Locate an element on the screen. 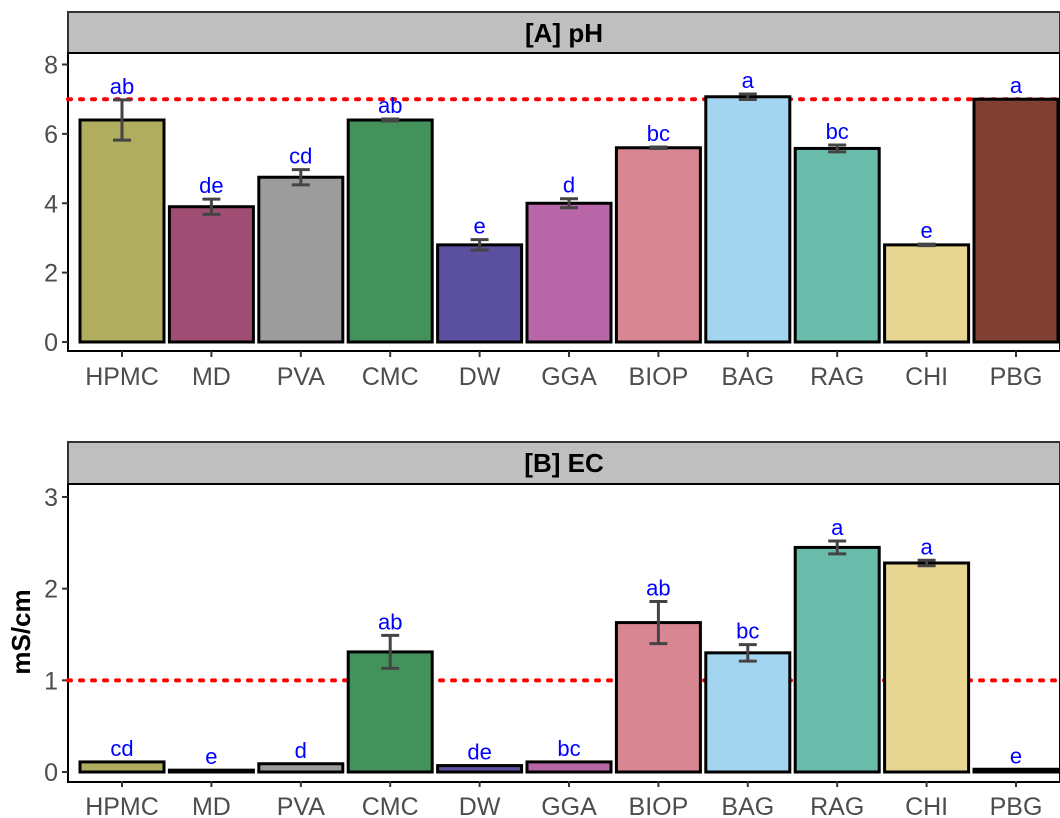 This screenshot has width=1060, height=818. panel-b-title: [B] EC is located at coordinates (564, 463).